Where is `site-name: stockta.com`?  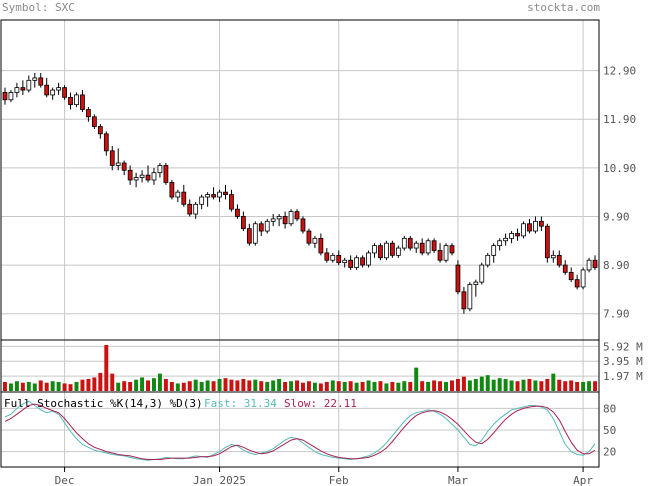 site-name: stockta.com is located at coordinates (563, 7).